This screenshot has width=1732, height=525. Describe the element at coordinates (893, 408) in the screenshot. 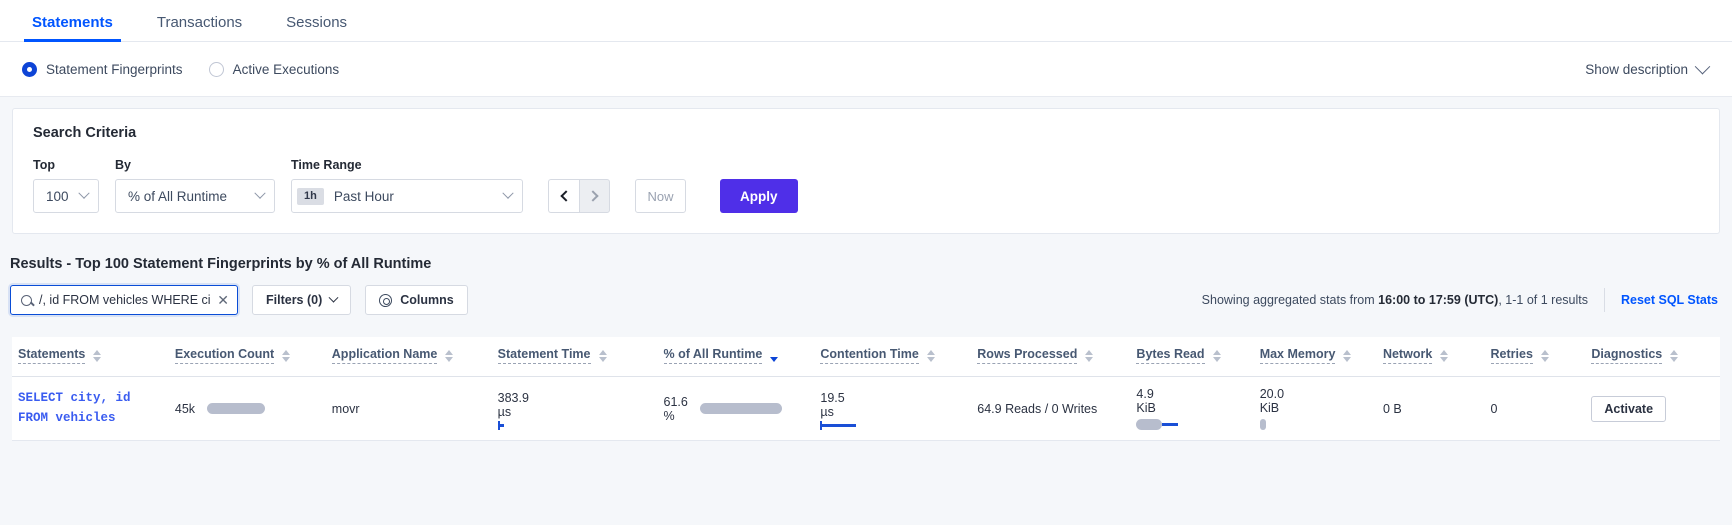

I see `cell-contention-time: 19.5 µs` at that location.